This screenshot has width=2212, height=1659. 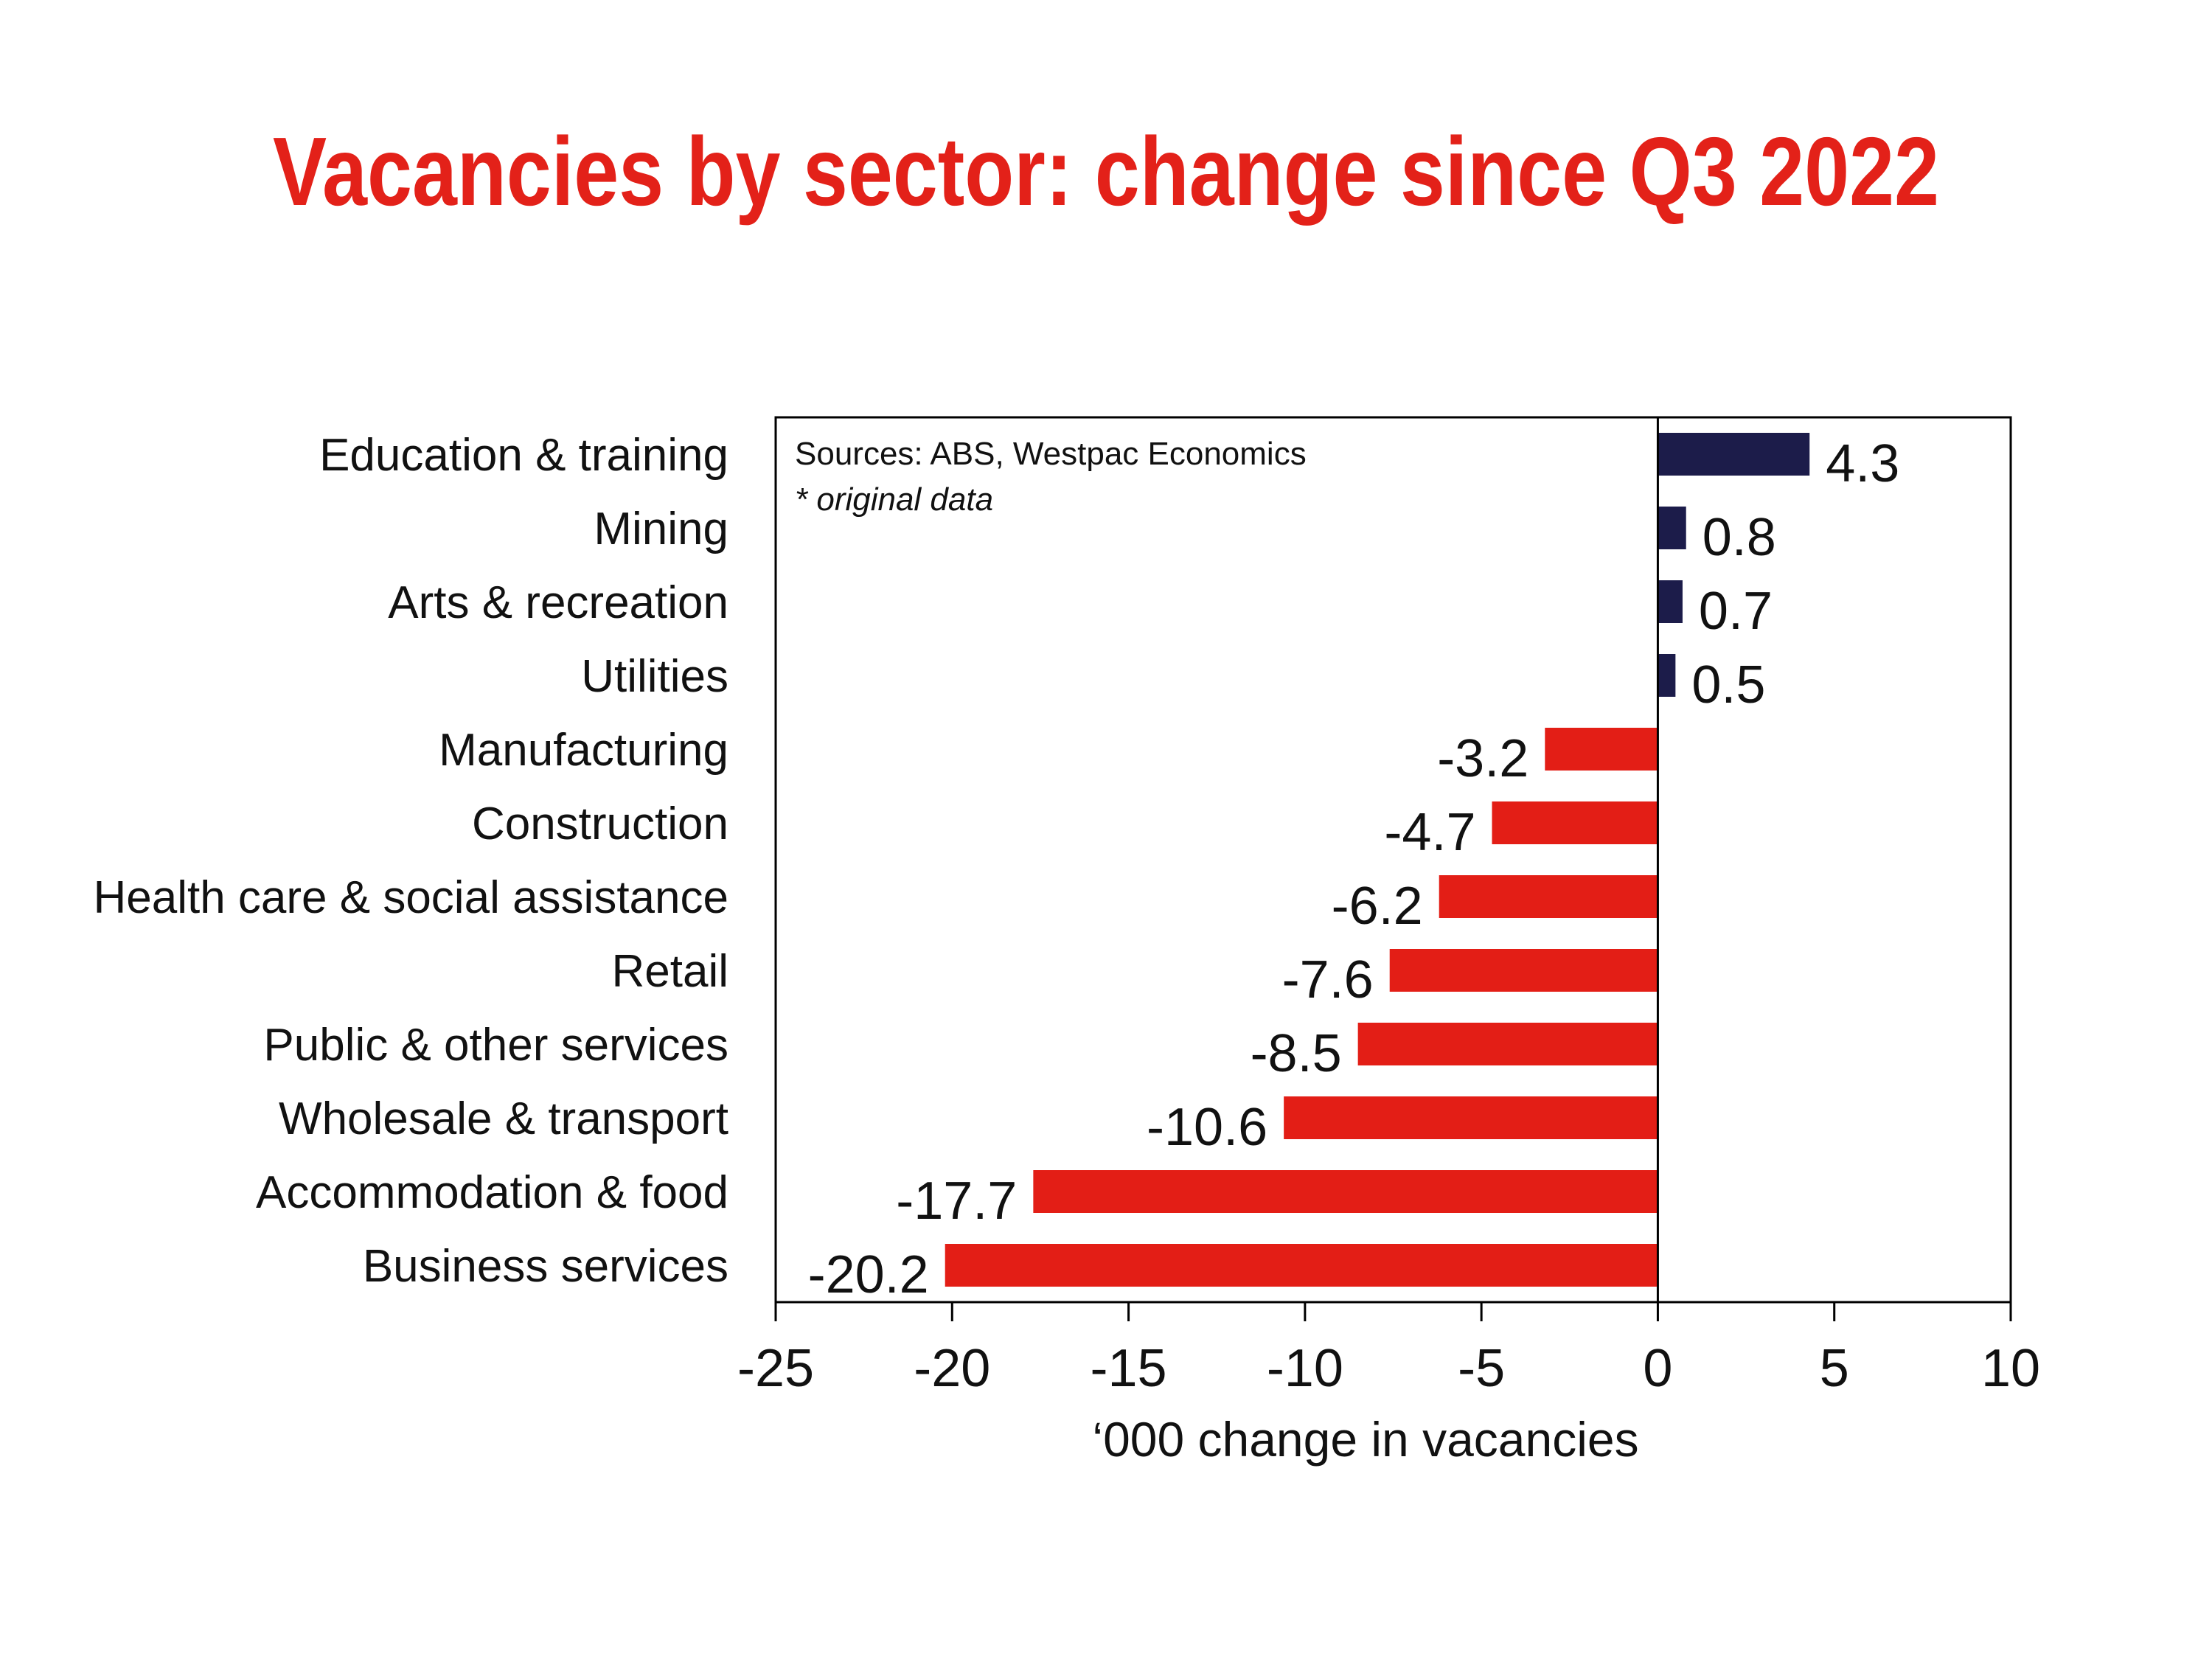 What do you see at coordinates (1670, 601) in the screenshot?
I see `bar-arts-and-recreation` at bounding box center [1670, 601].